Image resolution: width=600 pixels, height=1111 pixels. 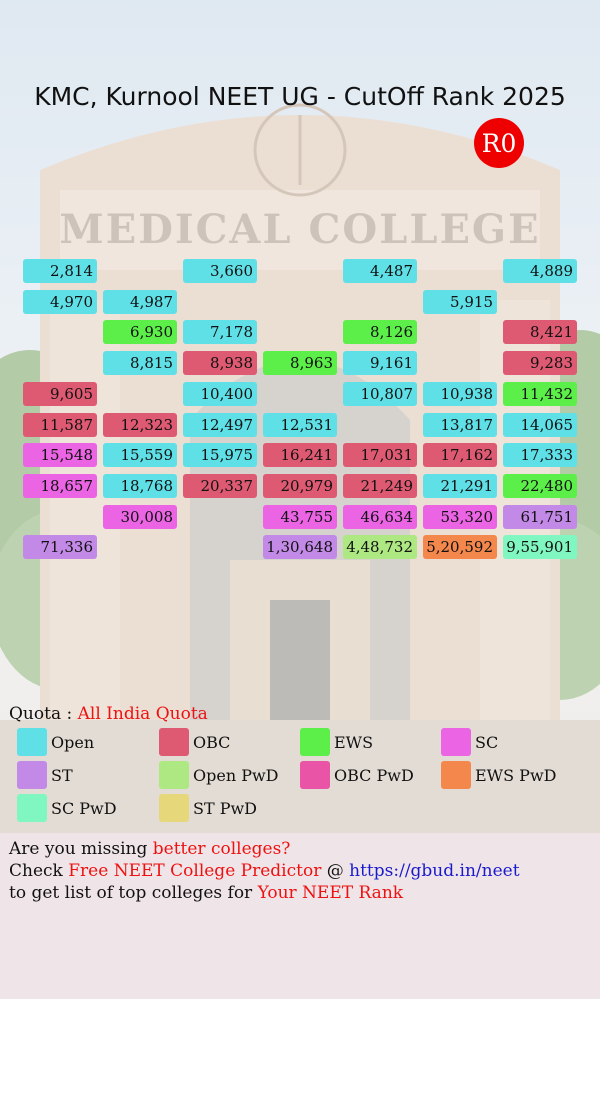 What do you see at coordinates (220, 486) in the screenshot?
I see `cutoff-cell: 20,337` at bounding box center [220, 486].